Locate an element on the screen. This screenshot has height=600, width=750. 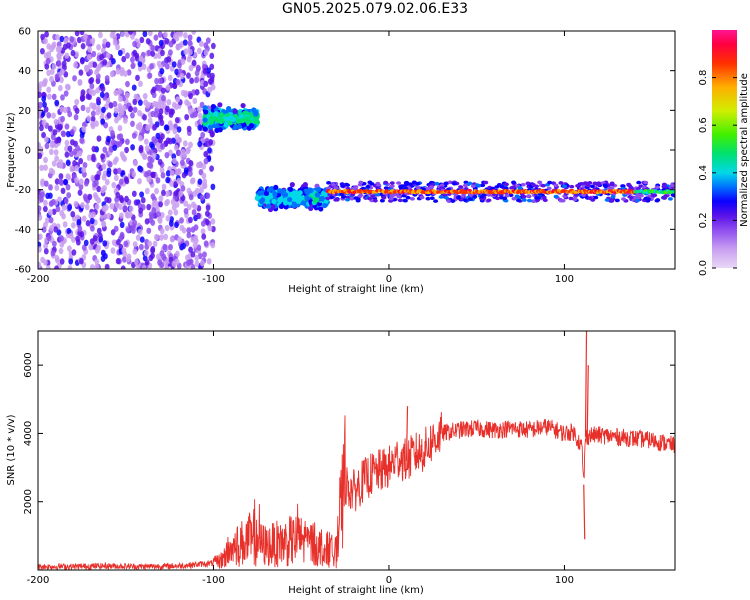
snr-spike is located at coordinates (584, 512).